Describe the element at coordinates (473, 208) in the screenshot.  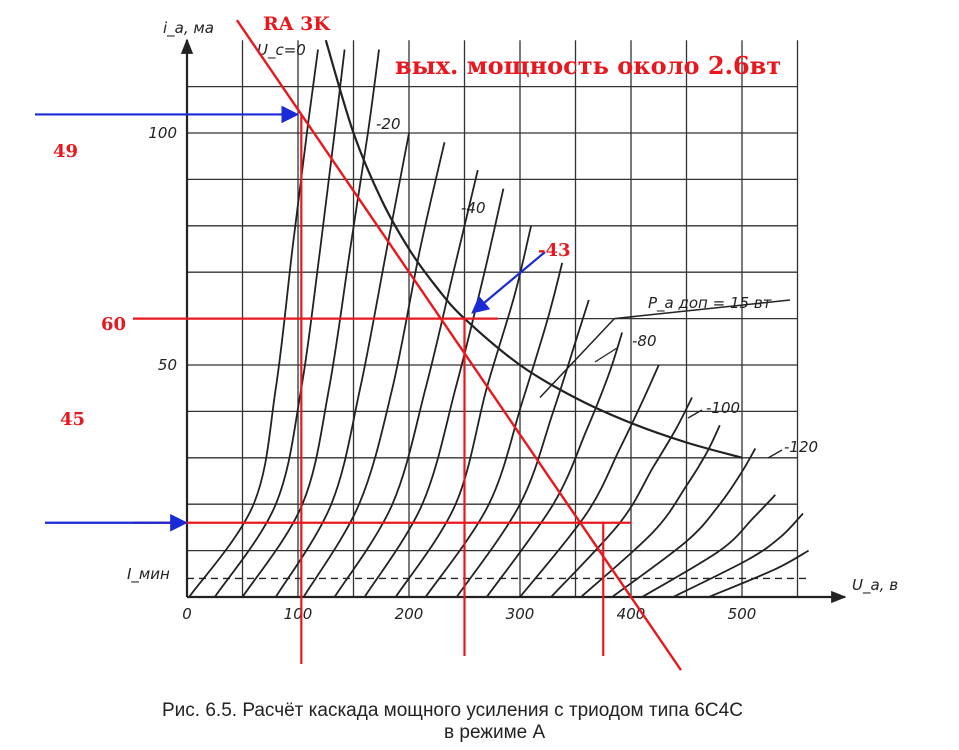
I see `curve-label: -40` at that location.